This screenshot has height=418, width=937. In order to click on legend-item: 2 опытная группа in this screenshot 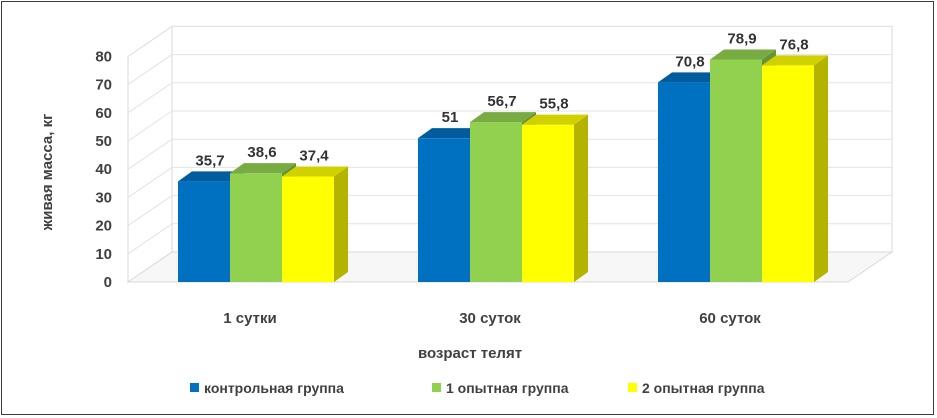, I will do `click(696, 388)`.